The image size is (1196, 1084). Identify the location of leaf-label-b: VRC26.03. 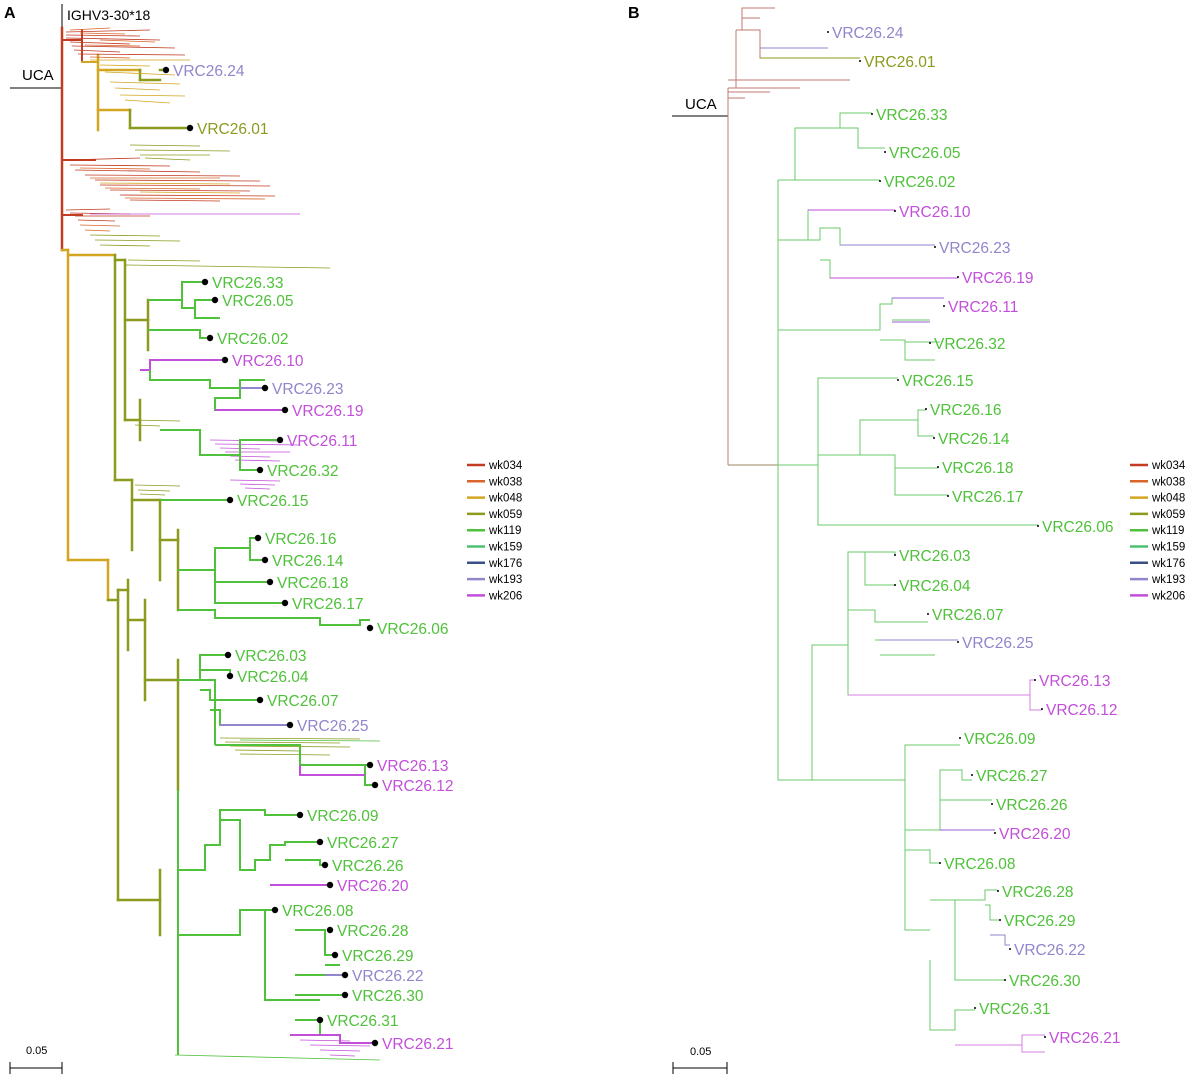
(935, 556).